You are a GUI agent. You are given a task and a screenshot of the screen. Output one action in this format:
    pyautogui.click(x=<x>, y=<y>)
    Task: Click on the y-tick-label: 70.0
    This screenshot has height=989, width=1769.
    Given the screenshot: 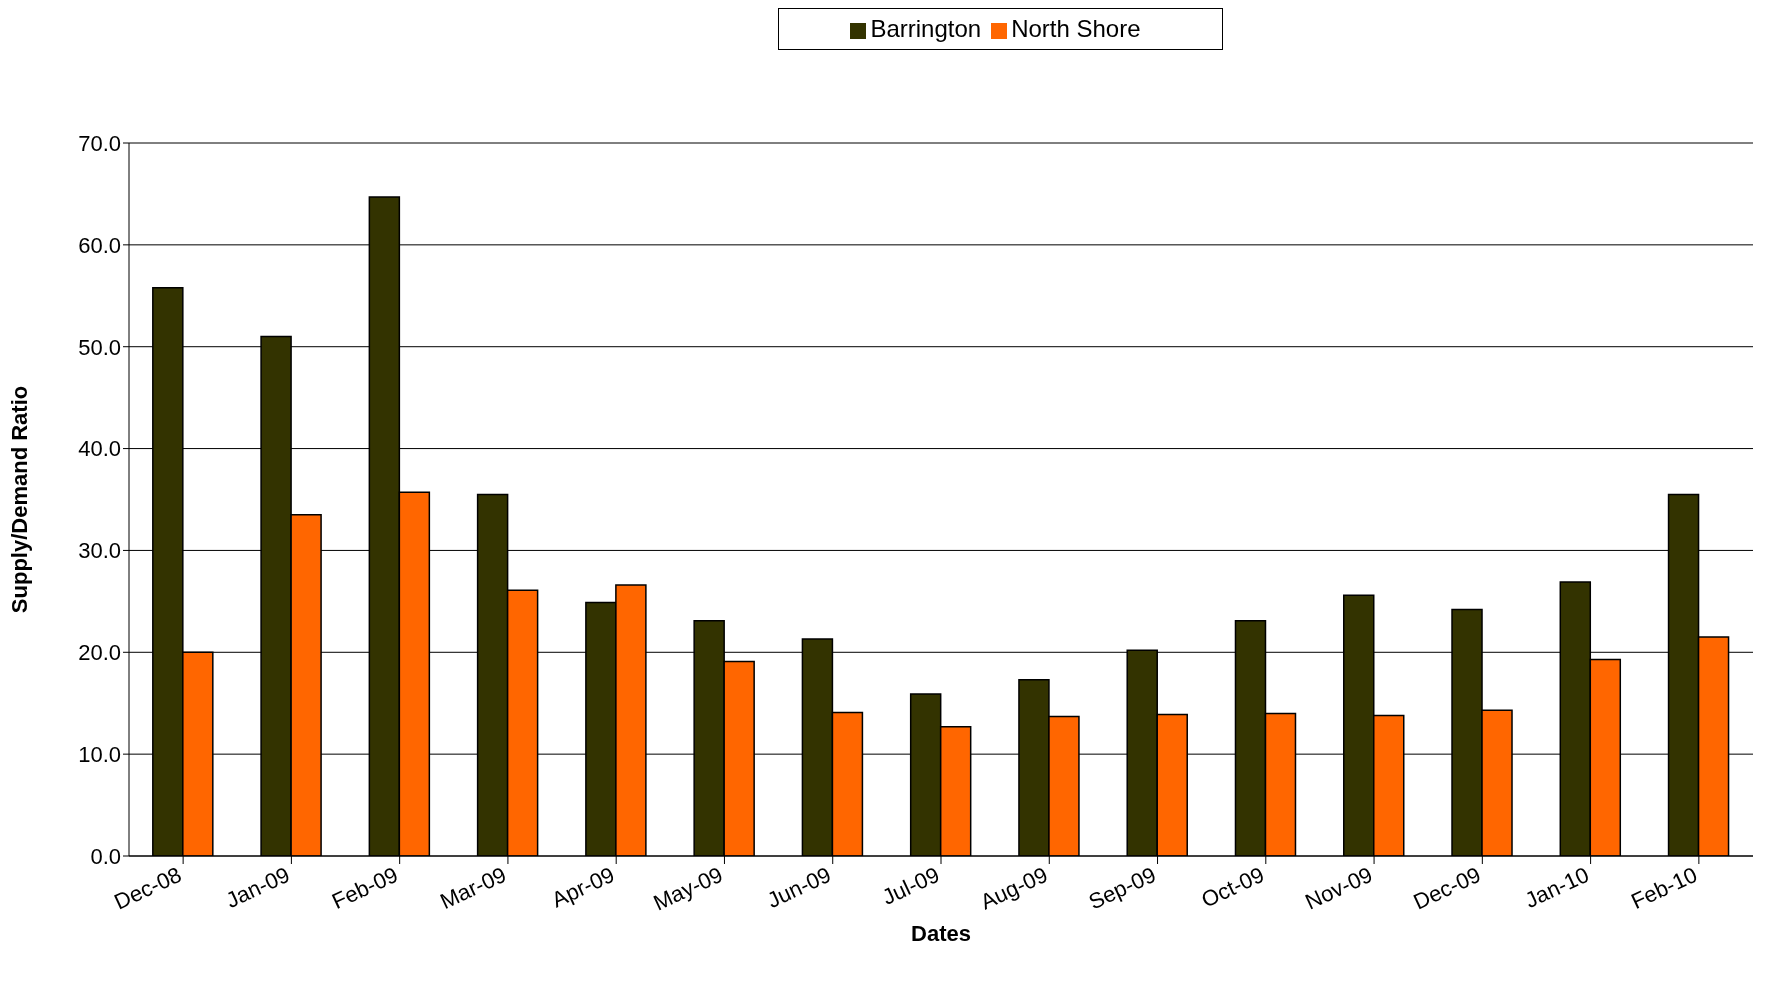 What is the action you would take?
    pyautogui.click(x=99, y=143)
    